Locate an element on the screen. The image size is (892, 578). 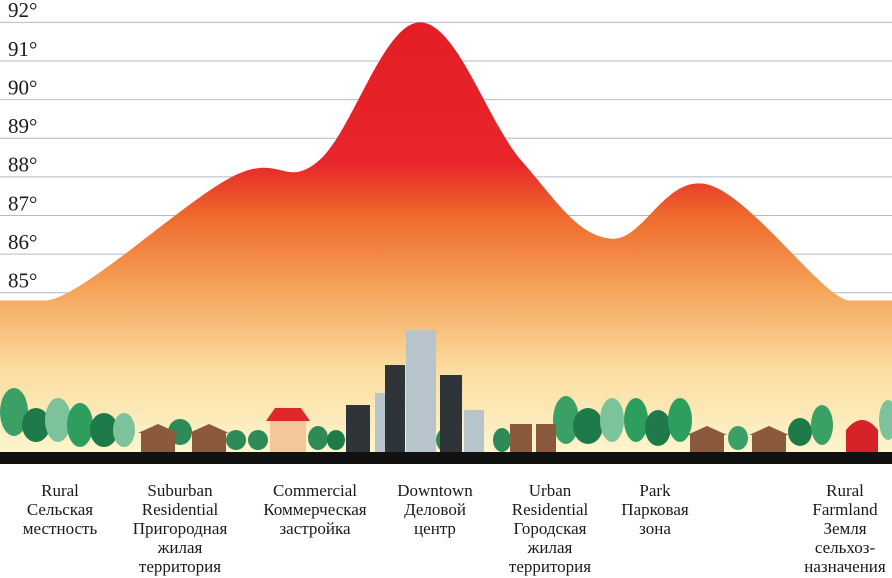
y-tick-label: 92° is located at coordinates (22, 11).